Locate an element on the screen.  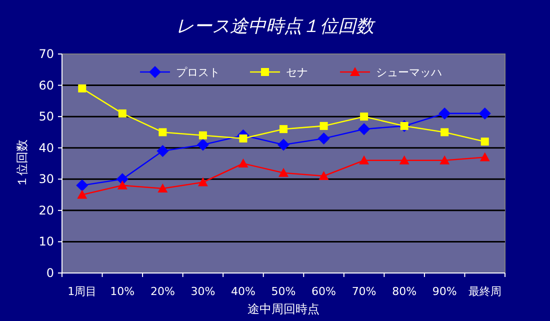
y-tick-label: 70 is located at coordinates (46, 54).